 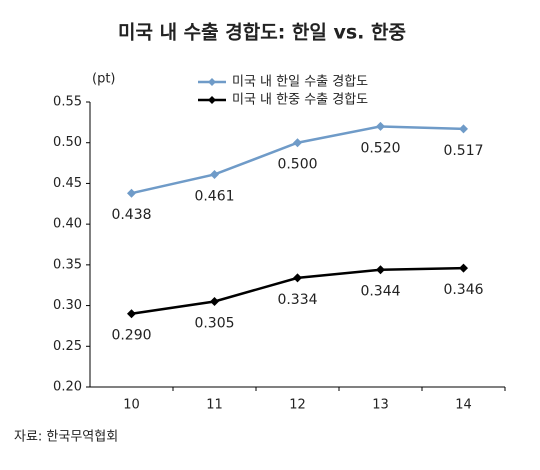 I want to click on data-label: 0.334, so click(x=297, y=300).